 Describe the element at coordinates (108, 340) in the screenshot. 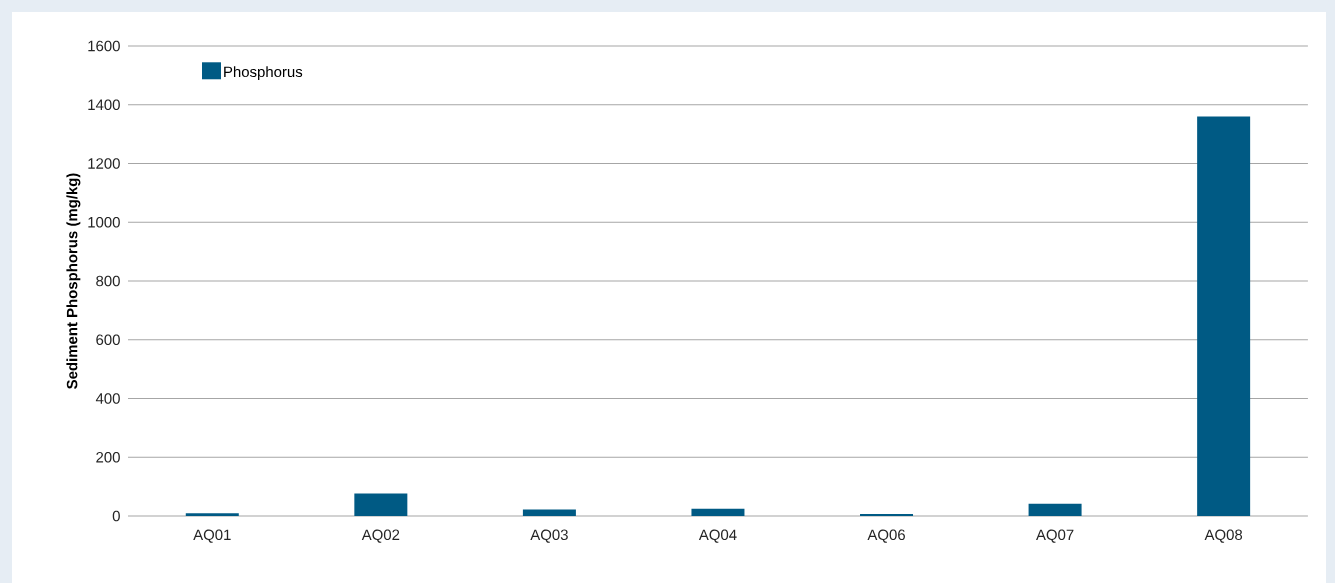

I see `y-tick-label: 600` at that location.